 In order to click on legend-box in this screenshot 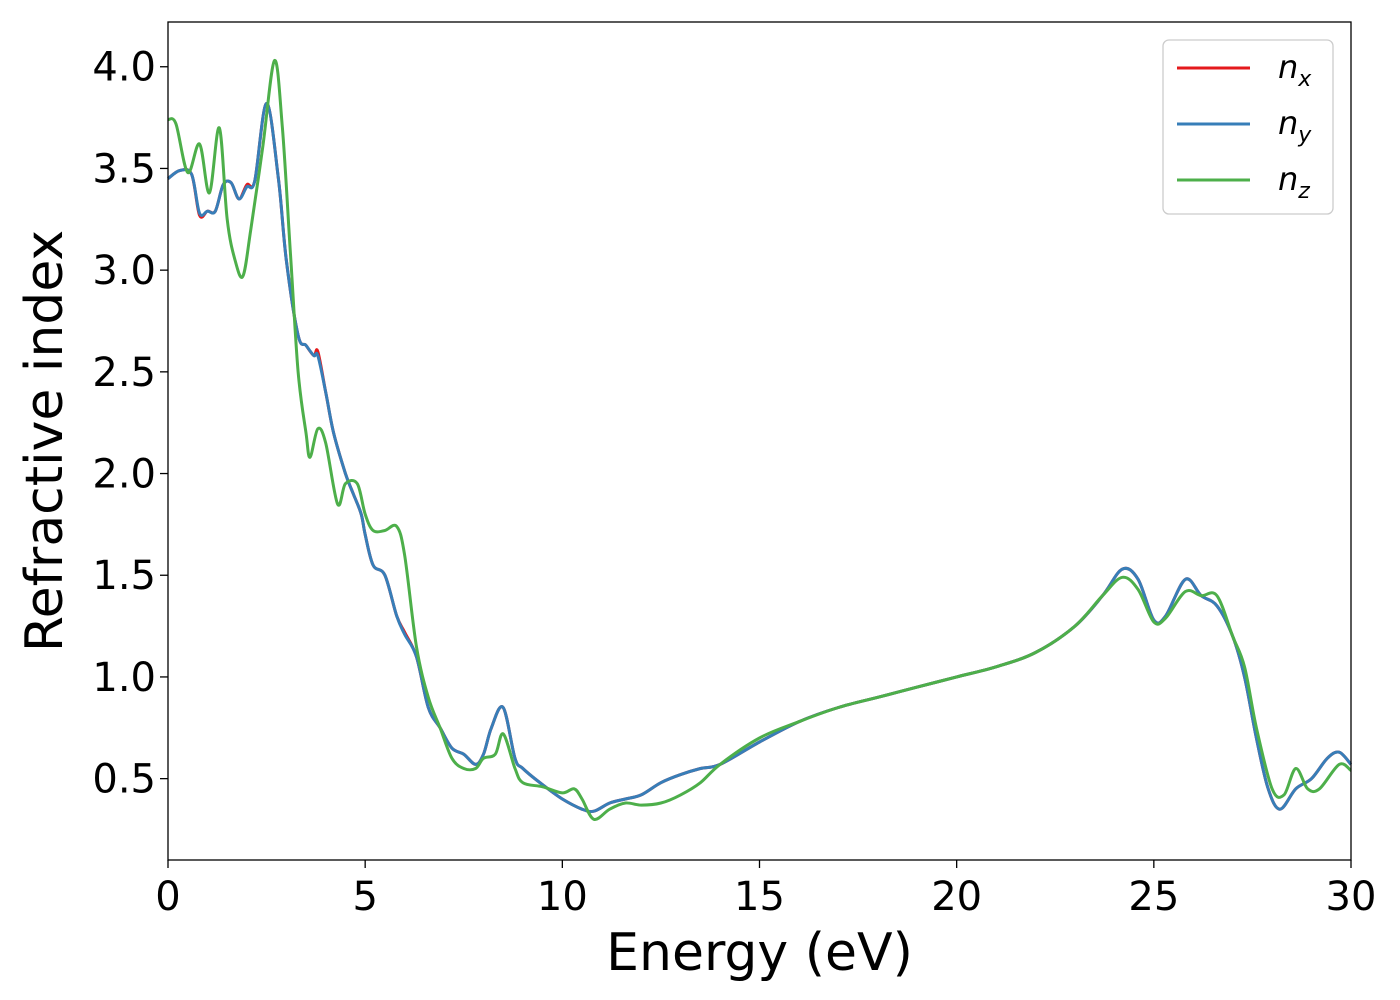, I will do `click(1248, 127)`.